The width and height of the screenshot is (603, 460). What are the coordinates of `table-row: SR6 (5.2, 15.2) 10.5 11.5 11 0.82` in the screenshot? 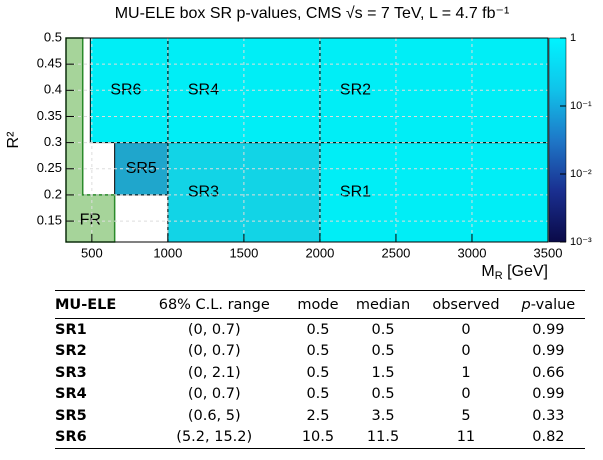 It's located at (320, 437).